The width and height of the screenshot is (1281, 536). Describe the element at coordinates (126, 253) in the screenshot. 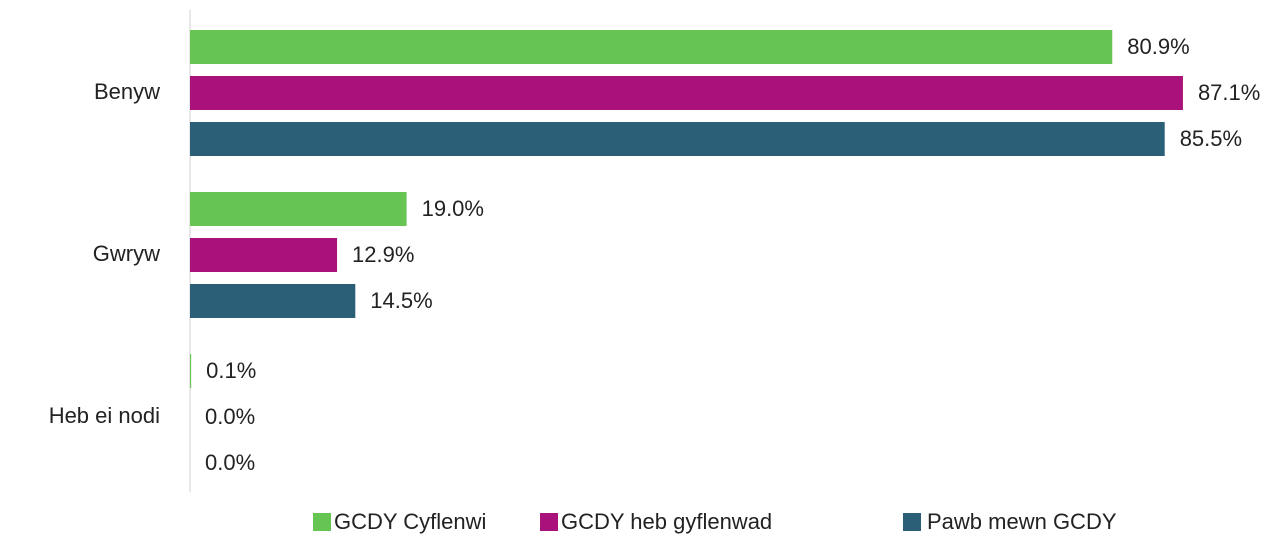

I see `y-tick-label: Gwryw` at that location.